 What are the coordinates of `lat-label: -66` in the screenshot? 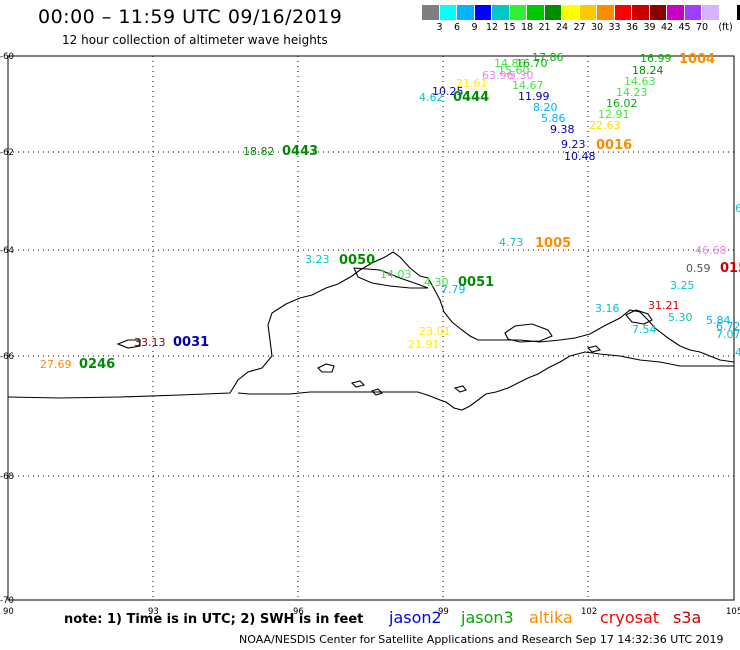 It's located at (7, 357).